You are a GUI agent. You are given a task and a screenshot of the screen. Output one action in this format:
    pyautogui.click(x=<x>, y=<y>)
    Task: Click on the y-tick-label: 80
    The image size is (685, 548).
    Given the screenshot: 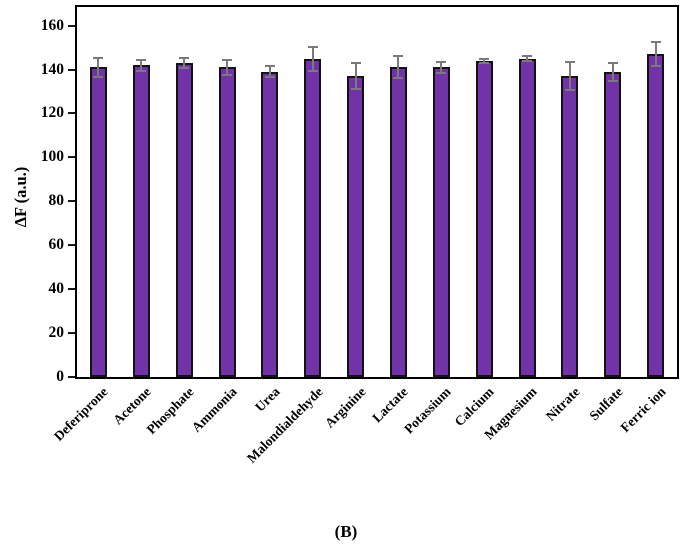 What is the action you would take?
    pyautogui.click(x=56, y=201)
    